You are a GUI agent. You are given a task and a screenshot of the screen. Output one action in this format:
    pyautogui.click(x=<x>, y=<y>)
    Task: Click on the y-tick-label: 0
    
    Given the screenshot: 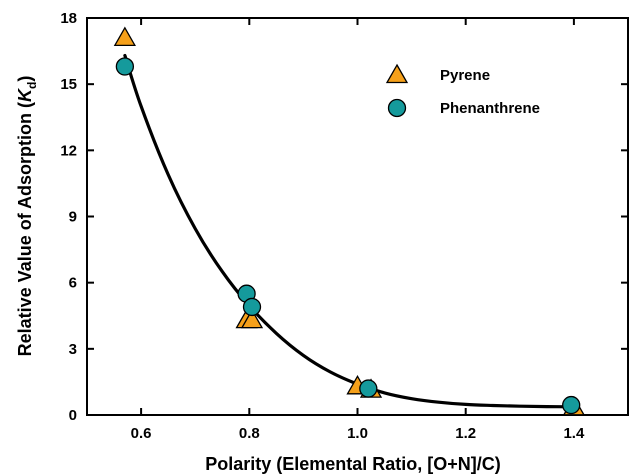 What is the action you would take?
    pyautogui.click(x=73, y=415)
    